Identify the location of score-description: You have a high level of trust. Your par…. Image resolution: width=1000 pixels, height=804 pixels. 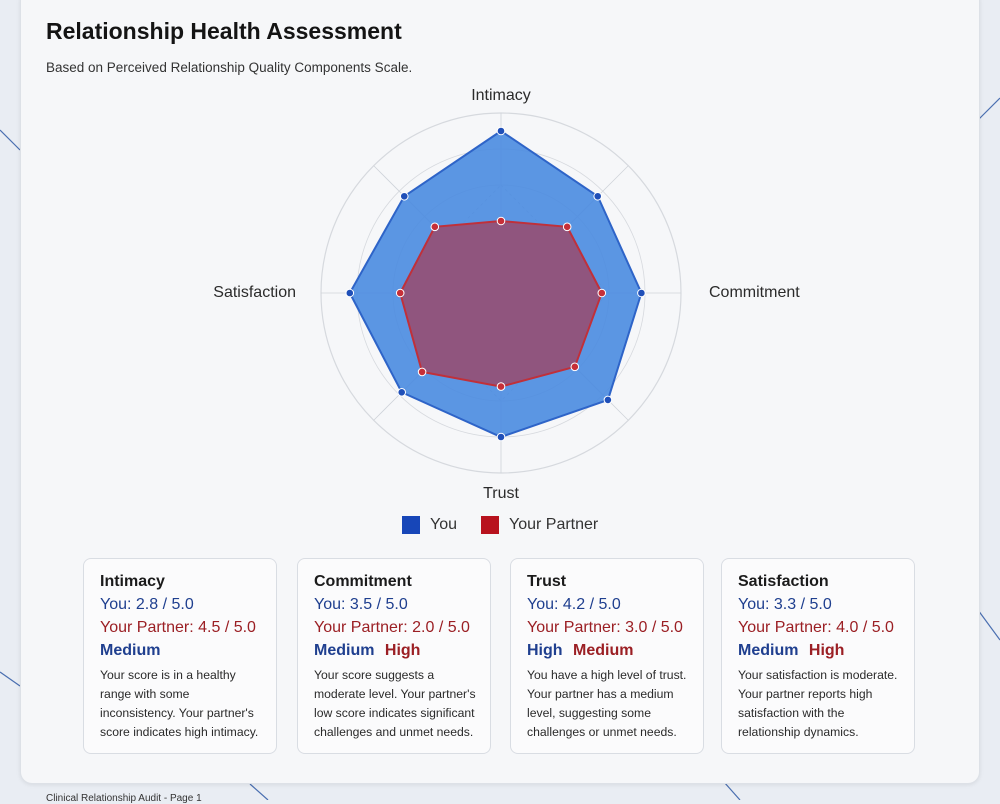
(607, 703).